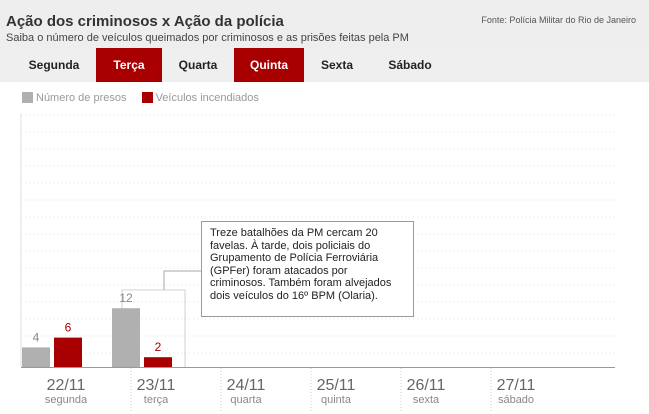 This screenshot has width=649, height=414. What do you see at coordinates (246, 400) in the screenshot?
I see `x-tick-dayname: quarta` at bounding box center [246, 400].